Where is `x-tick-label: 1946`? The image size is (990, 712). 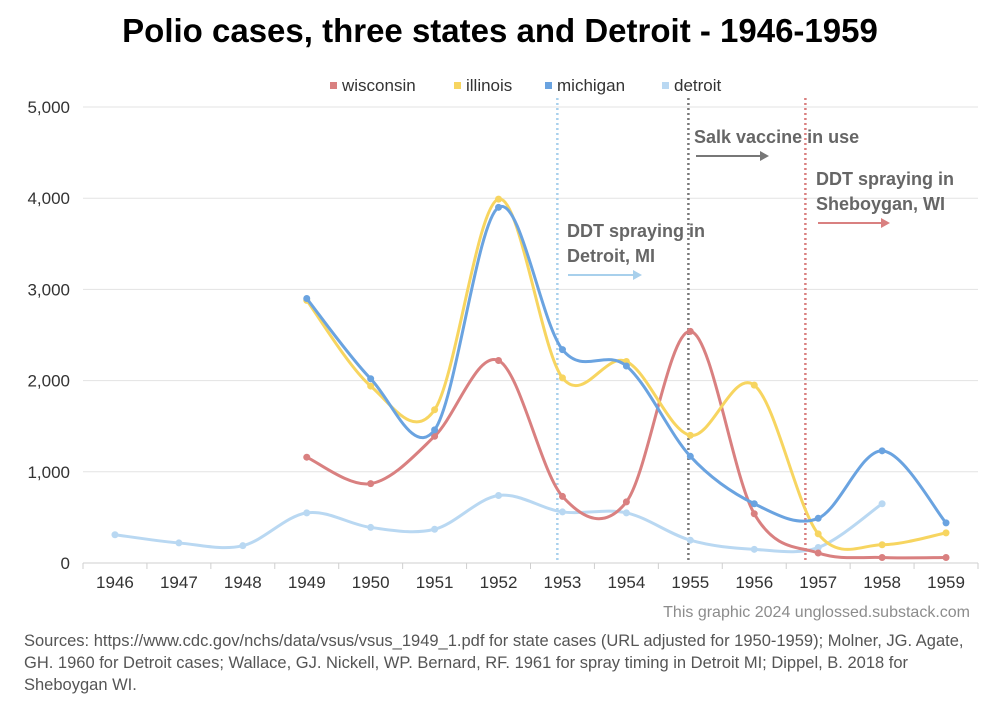
x-tick-label: 1946 is located at coordinates (115, 582).